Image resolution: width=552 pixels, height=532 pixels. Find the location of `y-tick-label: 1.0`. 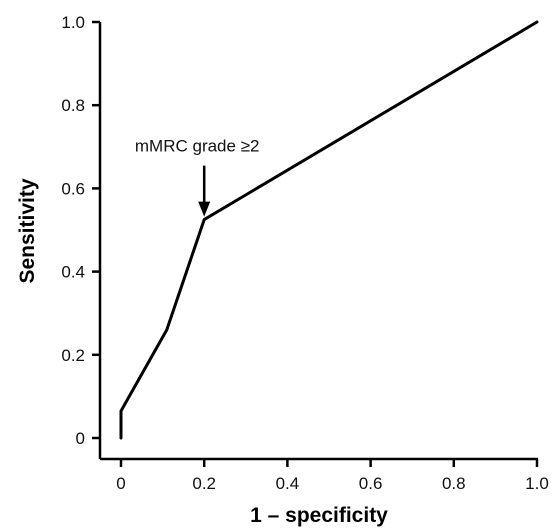

y-tick-label: 1.0 is located at coordinates (73, 22).